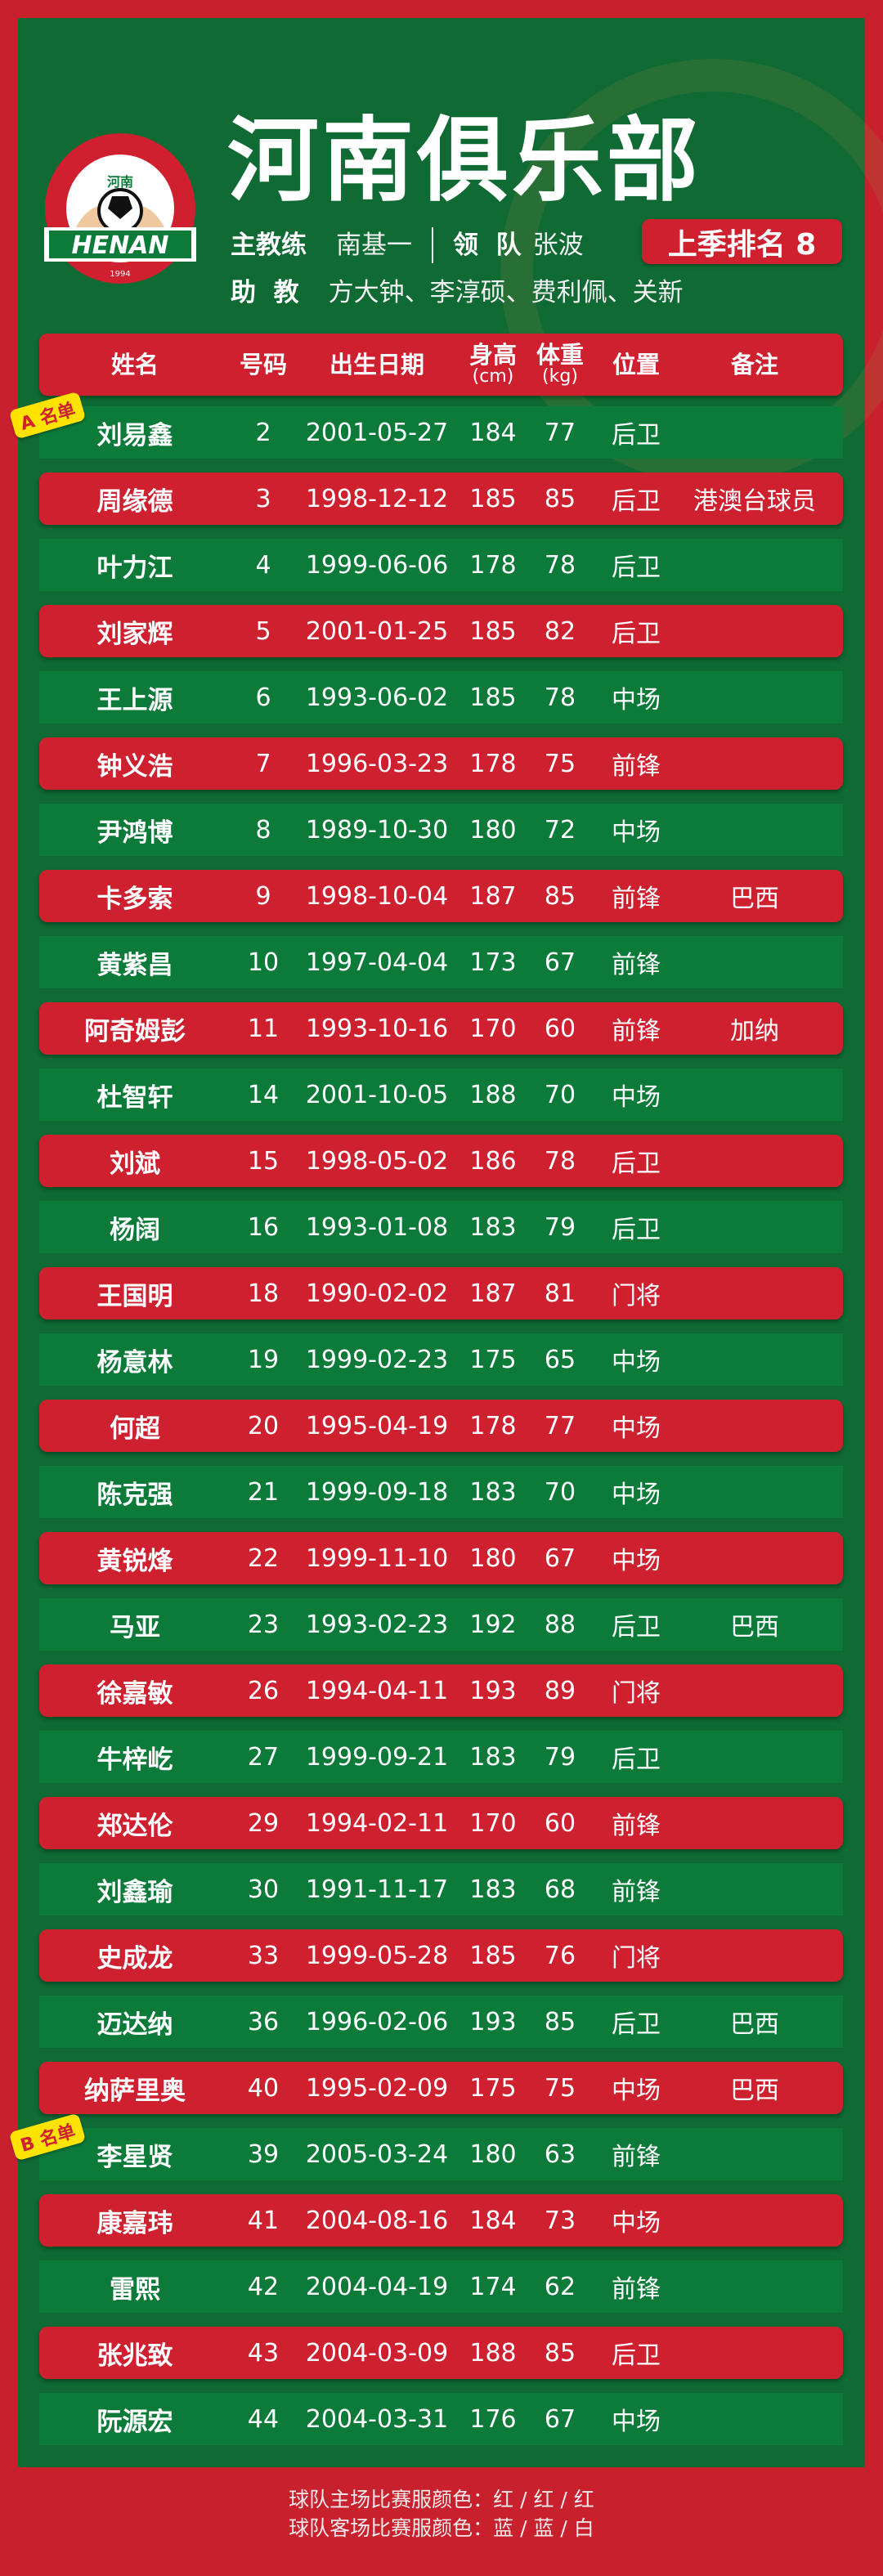 The image size is (883, 2576). I want to click on player-name: 纳萨里奥, so click(135, 2091).